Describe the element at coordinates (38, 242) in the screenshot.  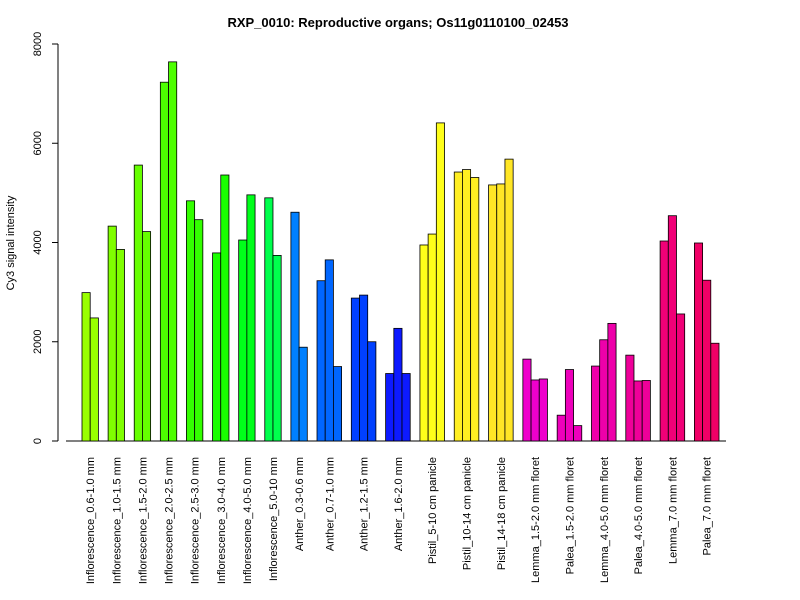
I see `y-tick-label: 4000` at that location.